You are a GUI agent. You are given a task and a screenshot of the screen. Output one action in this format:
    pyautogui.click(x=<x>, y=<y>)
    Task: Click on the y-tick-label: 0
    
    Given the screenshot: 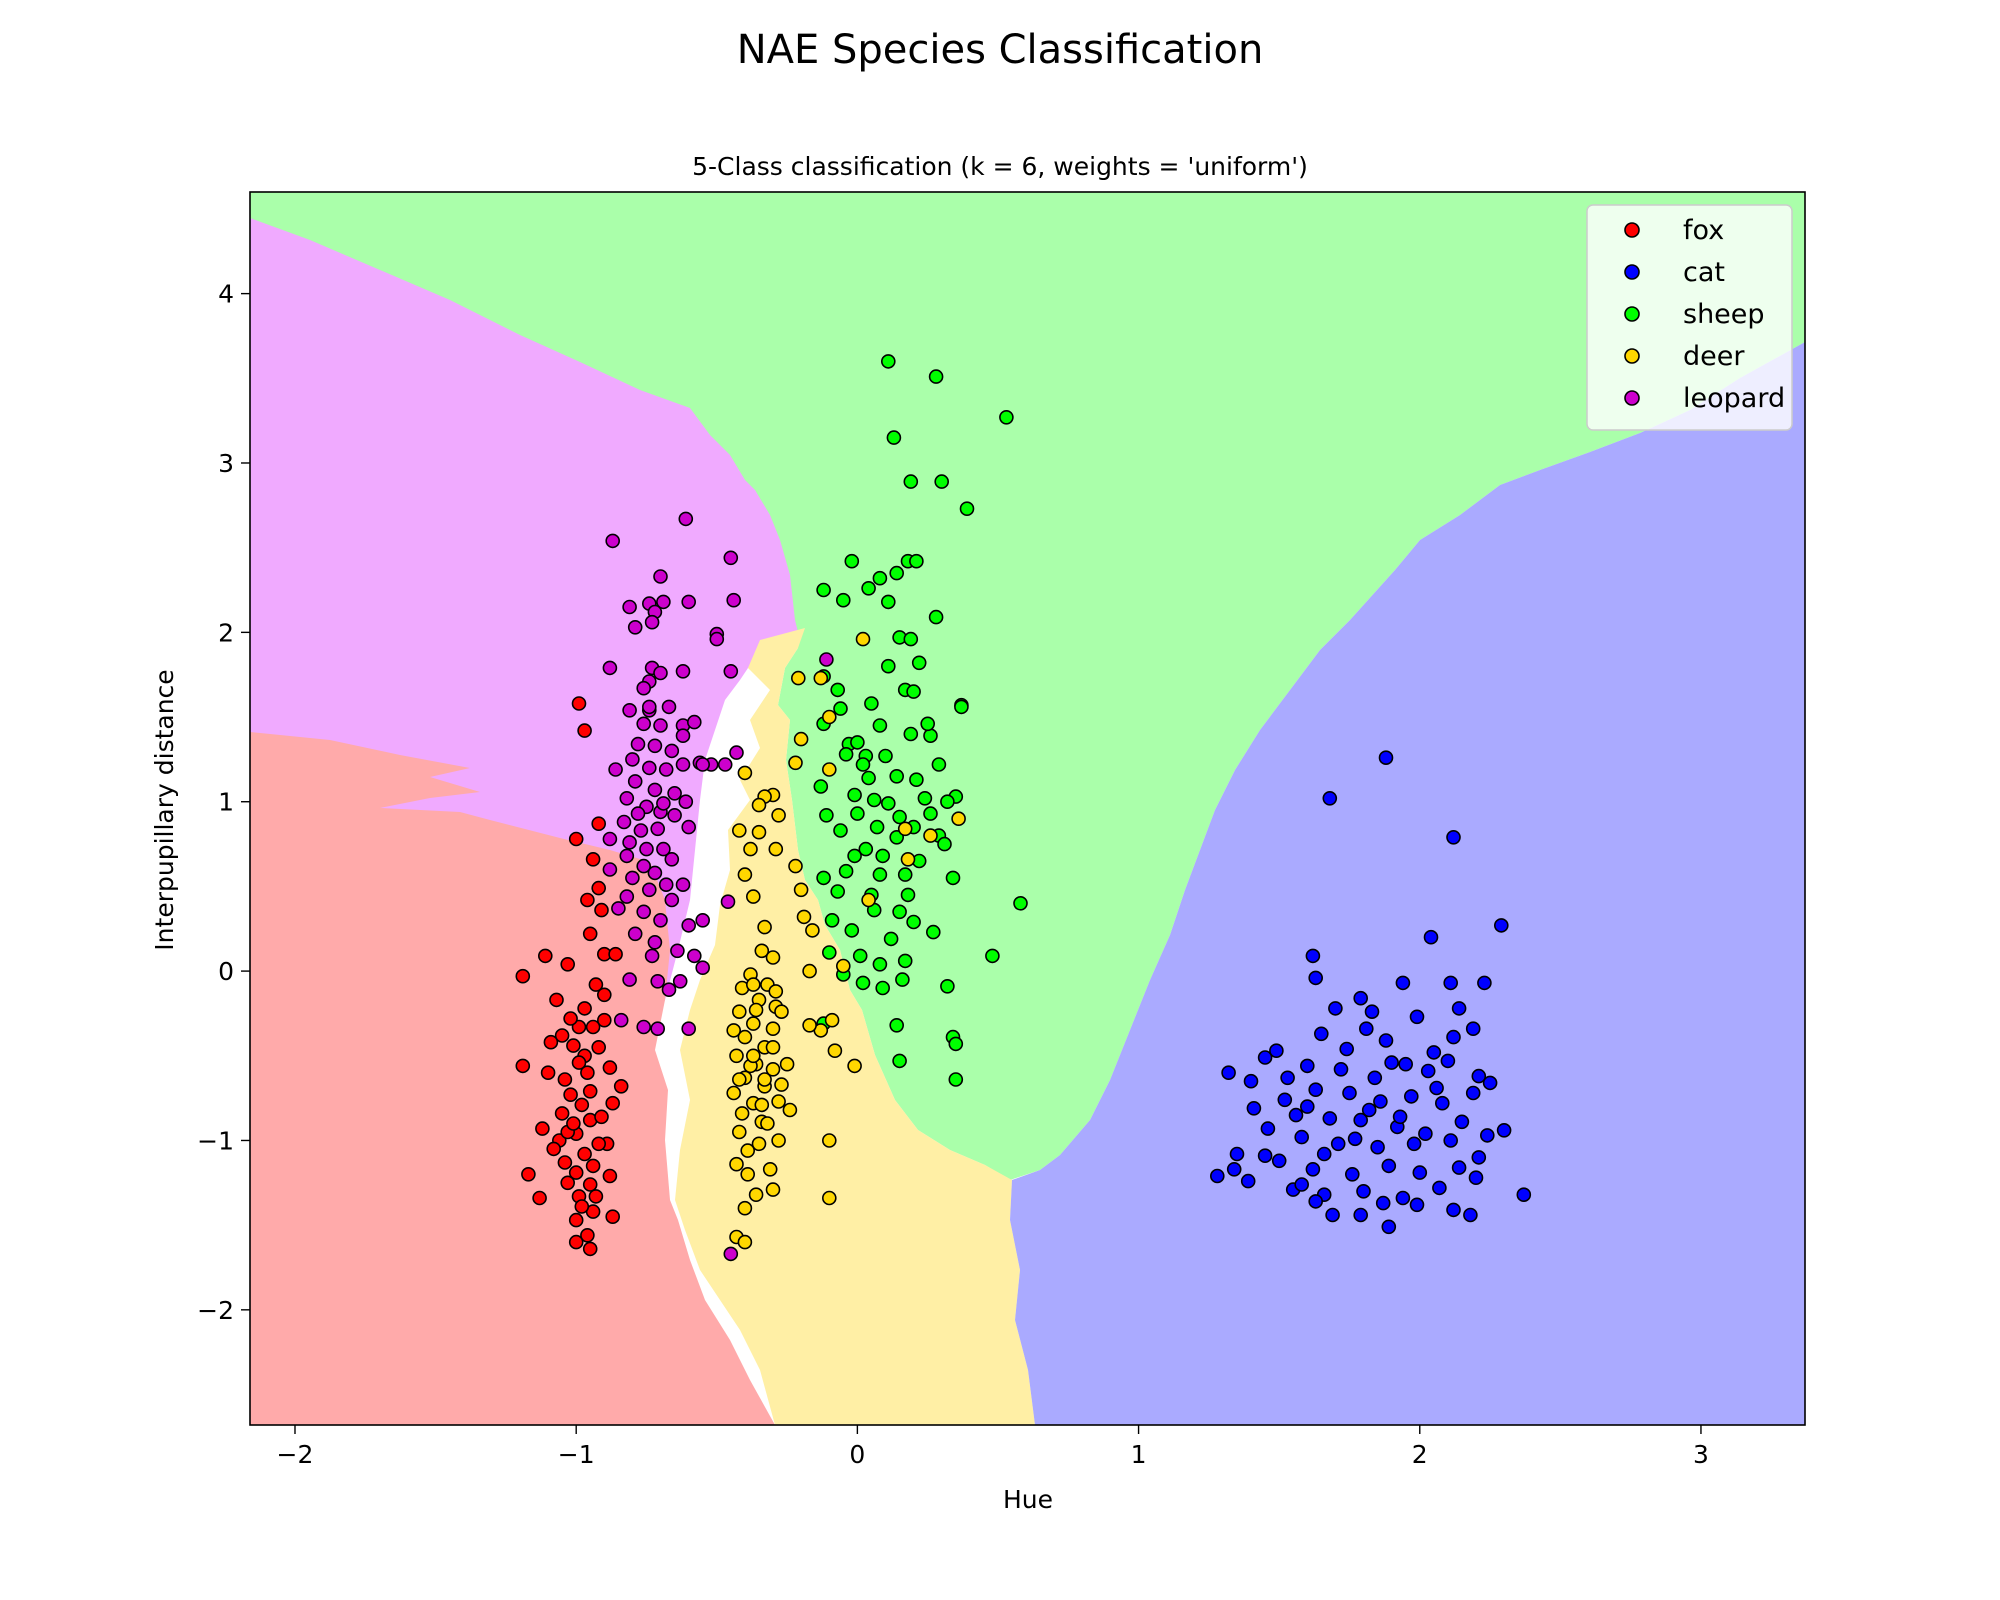 What is the action you would take?
    pyautogui.click(x=226, y=971)
    